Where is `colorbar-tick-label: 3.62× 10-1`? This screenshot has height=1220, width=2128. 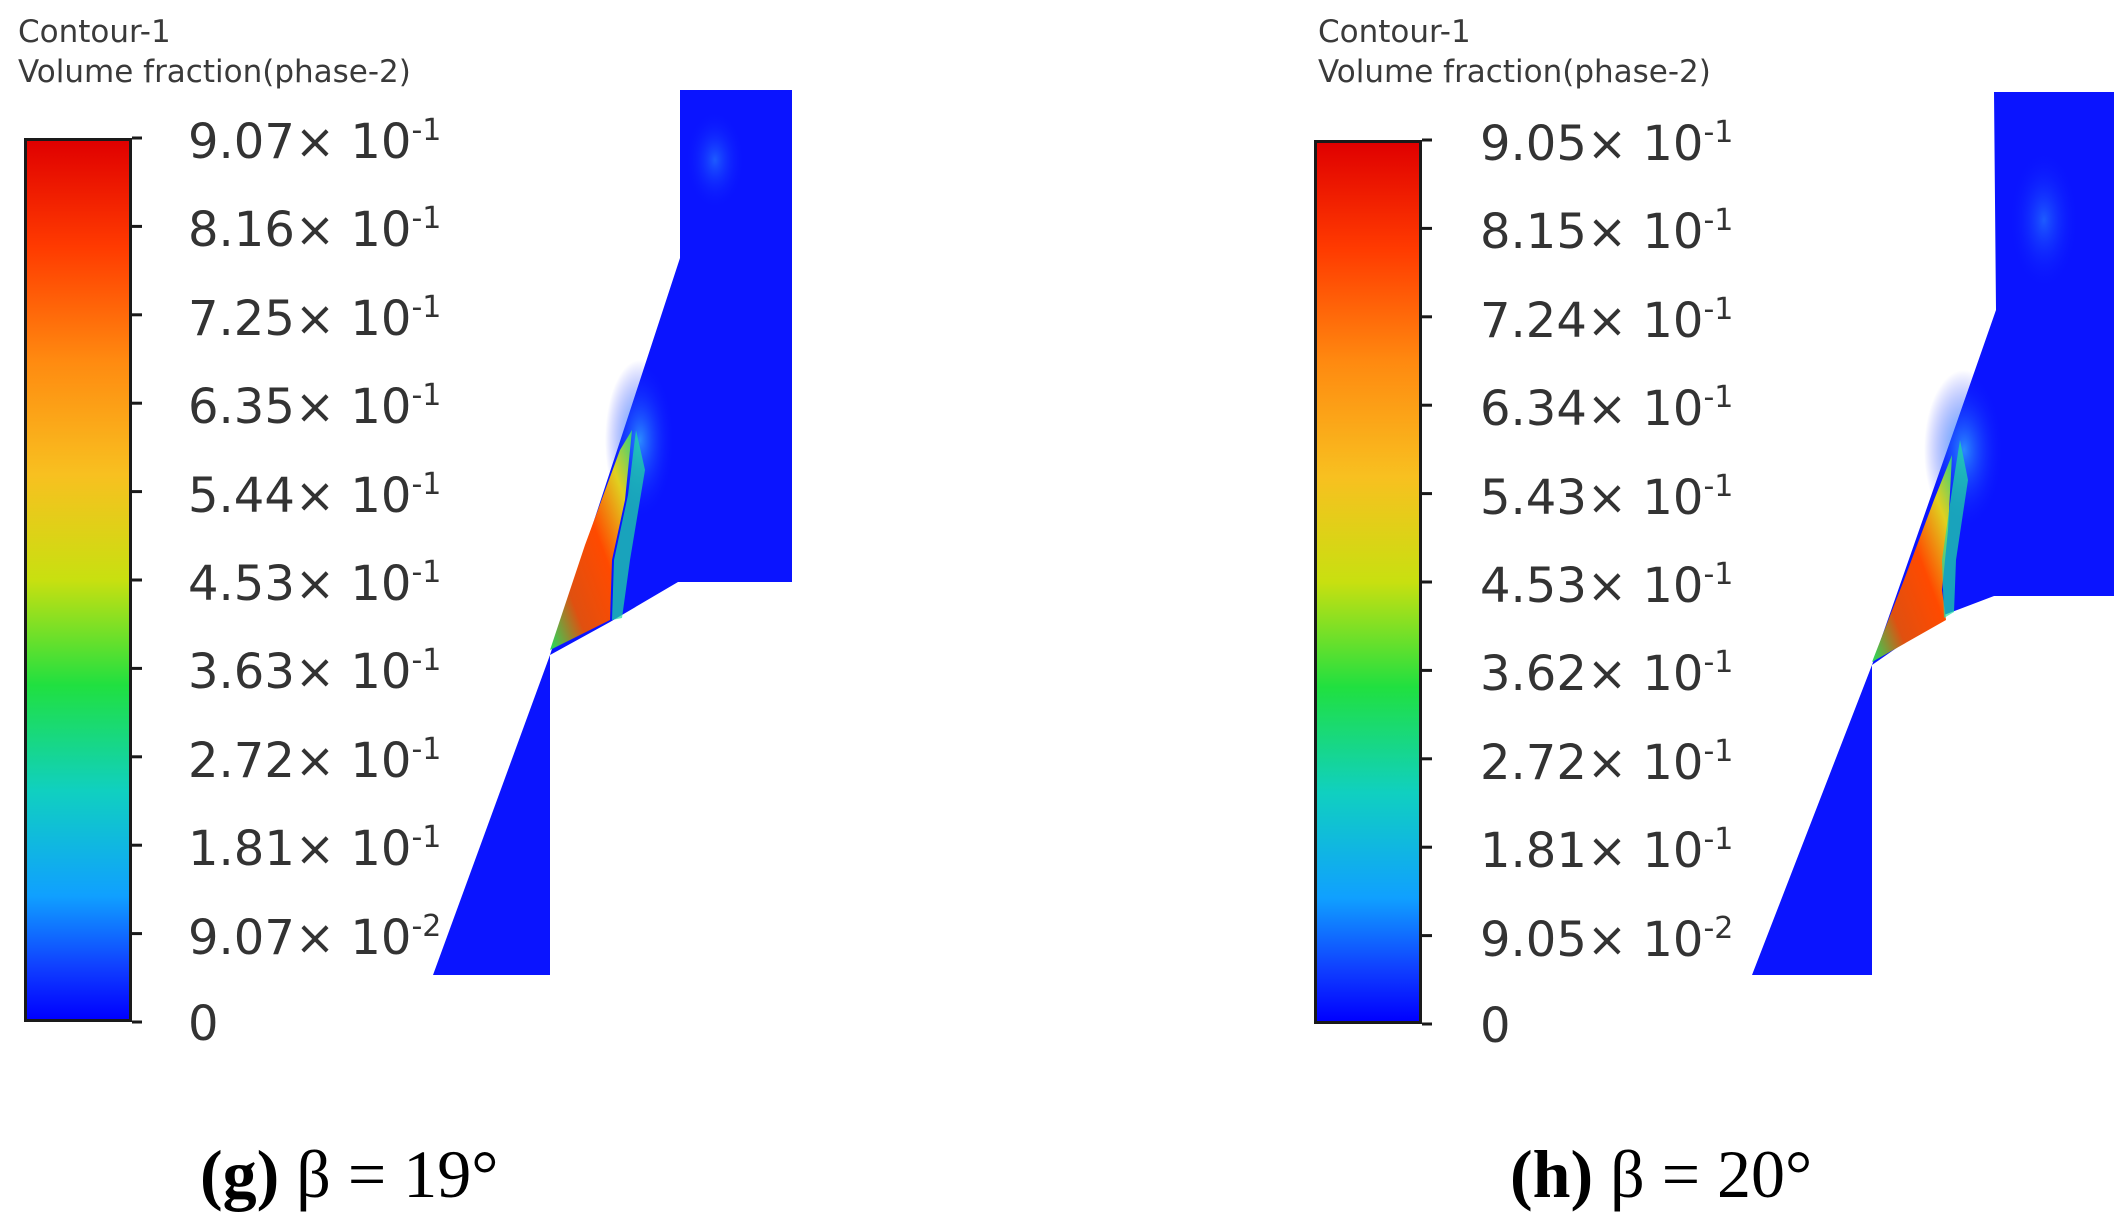
colorbar-tick-label: 3.62× 10-1 is located at coordinates (1607, 672).